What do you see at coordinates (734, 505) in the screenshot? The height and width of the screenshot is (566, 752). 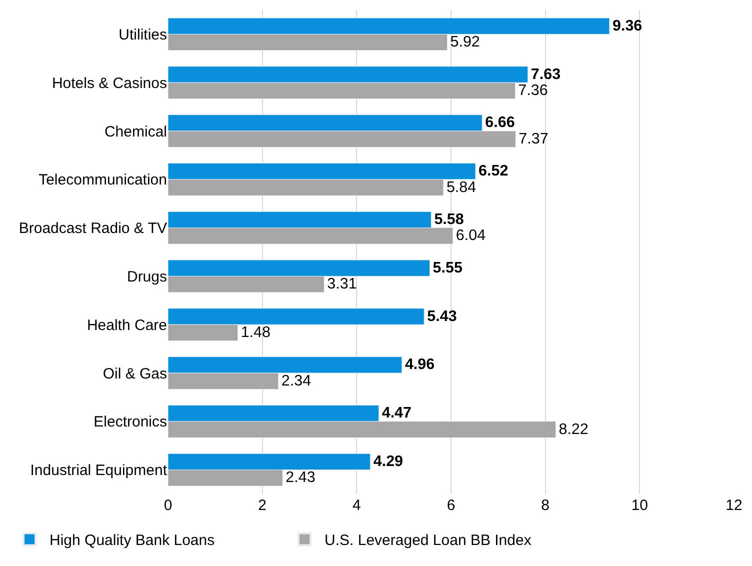 I see `x-tick-label: 12` at bounding box center [734, 505].